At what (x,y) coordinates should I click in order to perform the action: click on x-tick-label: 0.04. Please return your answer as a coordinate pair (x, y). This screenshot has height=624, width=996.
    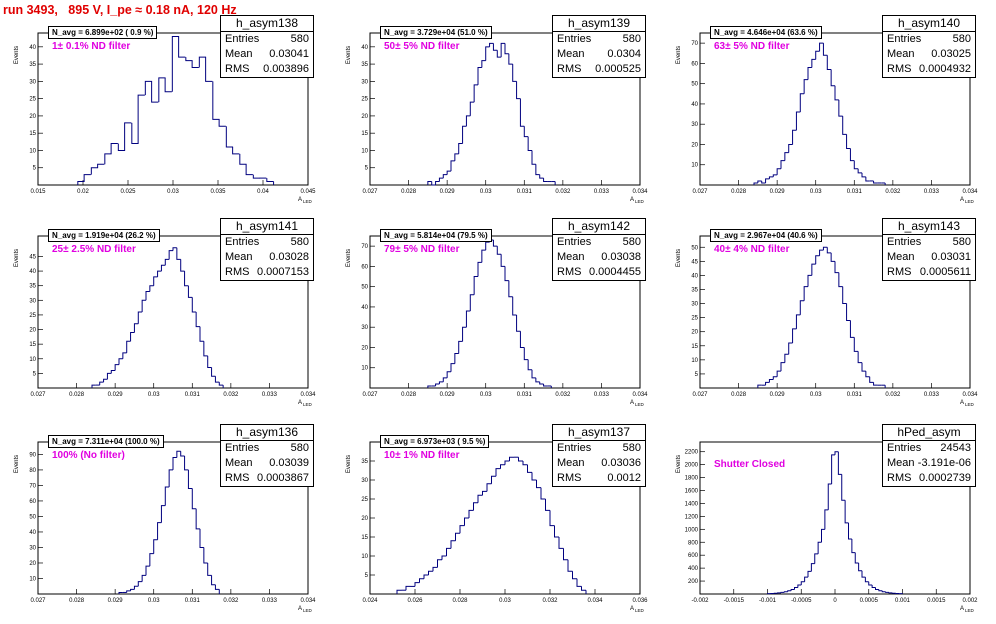
    Looking at the image, I should click on (263, 192).